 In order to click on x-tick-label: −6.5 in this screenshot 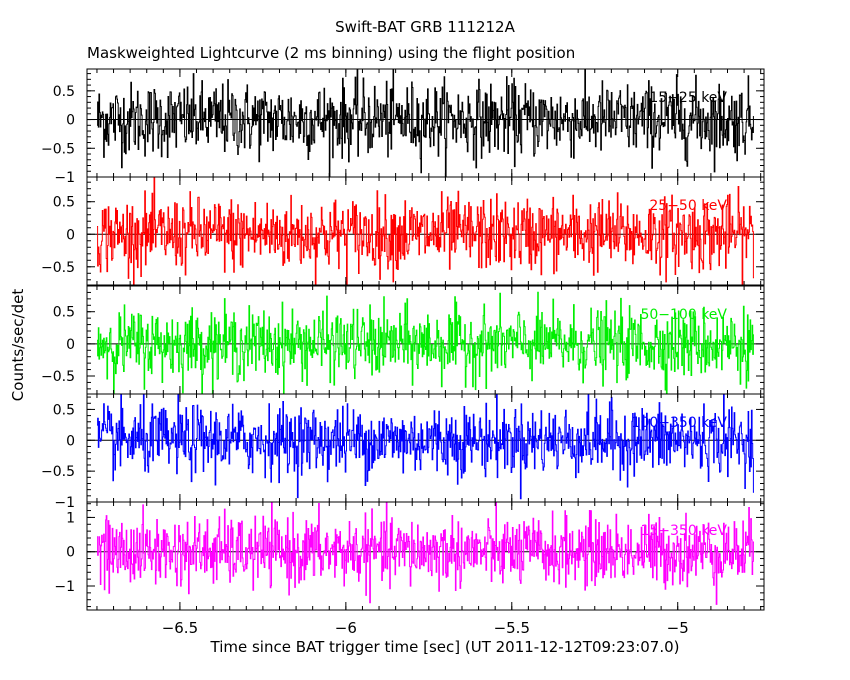, I will do `click(180, 628)`.